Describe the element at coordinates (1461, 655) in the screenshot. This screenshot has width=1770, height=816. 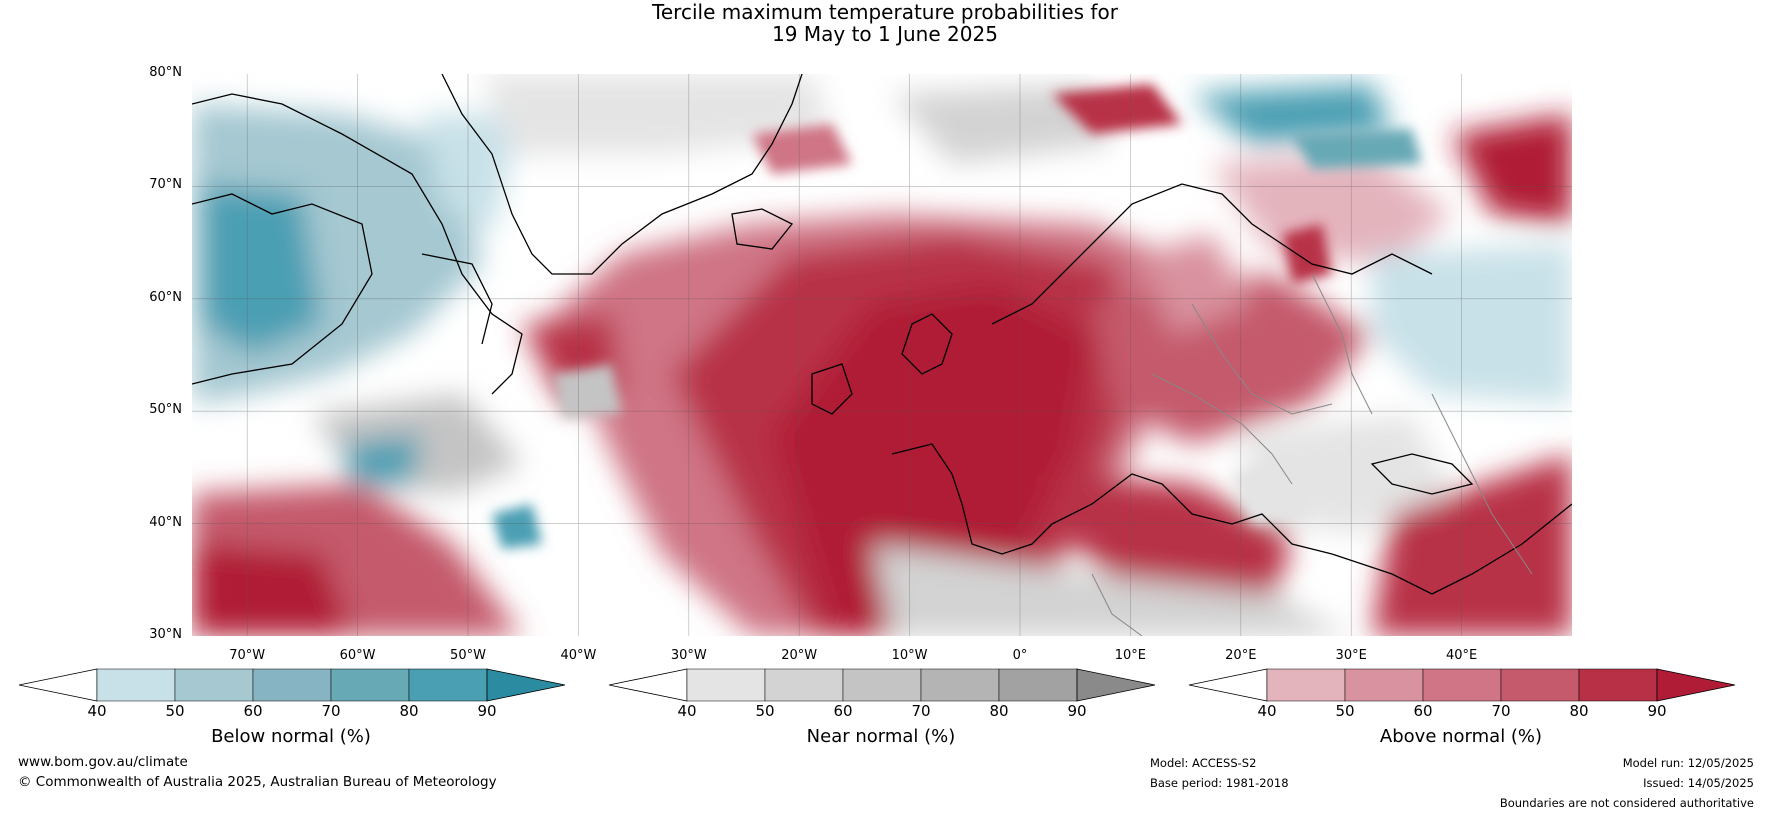
I see `longitude-label: 40°E` at that location.